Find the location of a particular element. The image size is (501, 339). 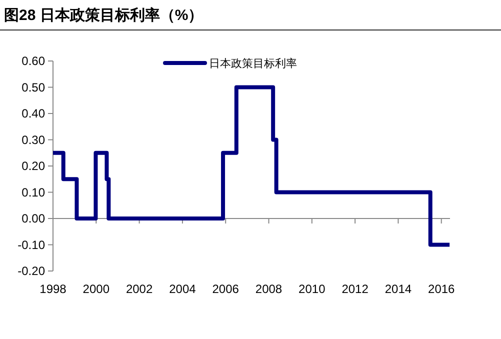

x-tick-label: 2016 is located at coordinates (442, 289).